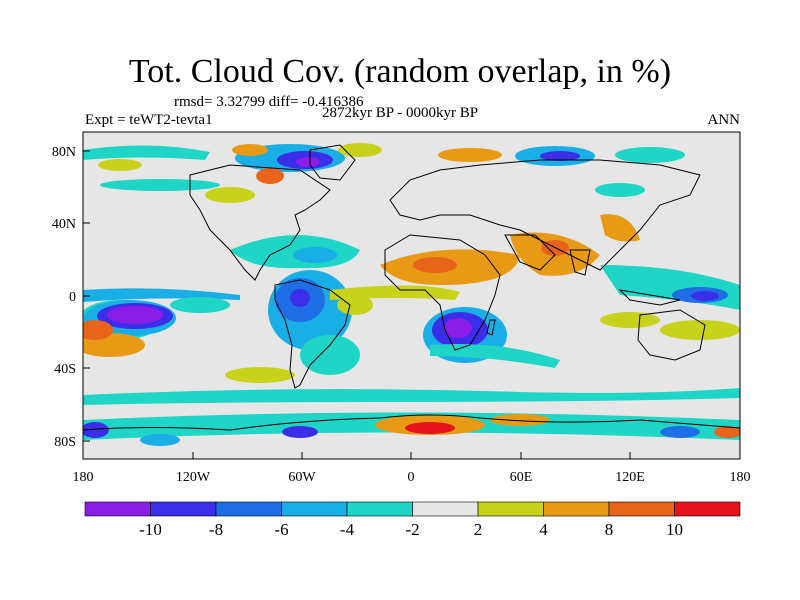 The image size is (800, 600). What do you see at coordinates (674, 529) in the screenshot?
I see `colorbar-label: 10` at bounding box center [674, 529].